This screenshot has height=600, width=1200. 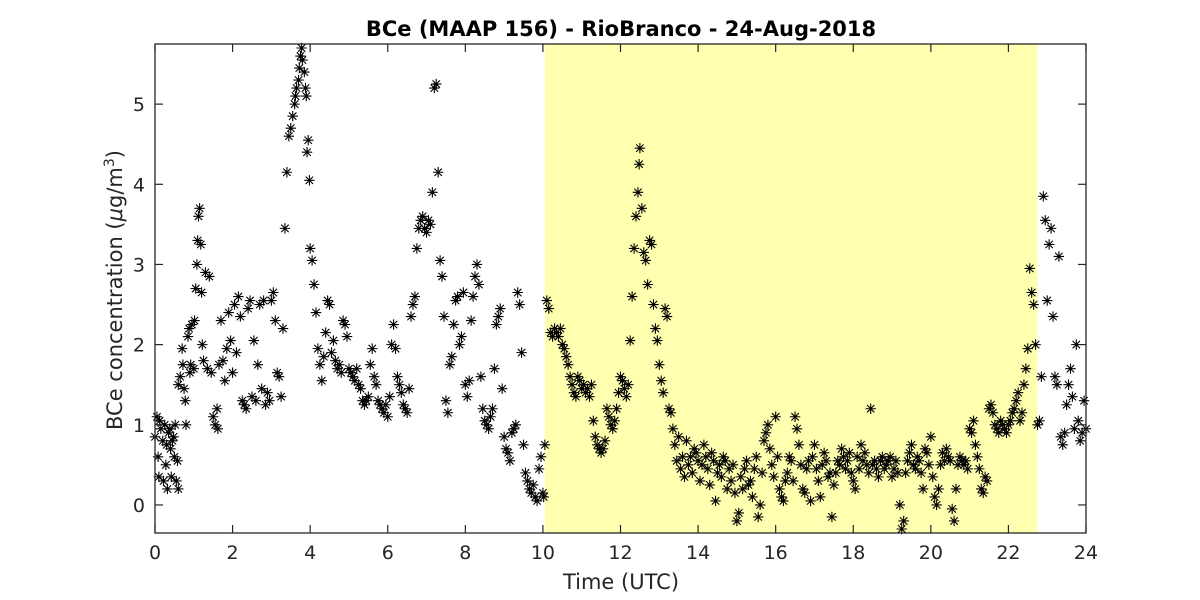 What do you see at coordinates (543, 553) in the screenshot?
I see `x-tick-label: 10` at bounding box center [543, 553].